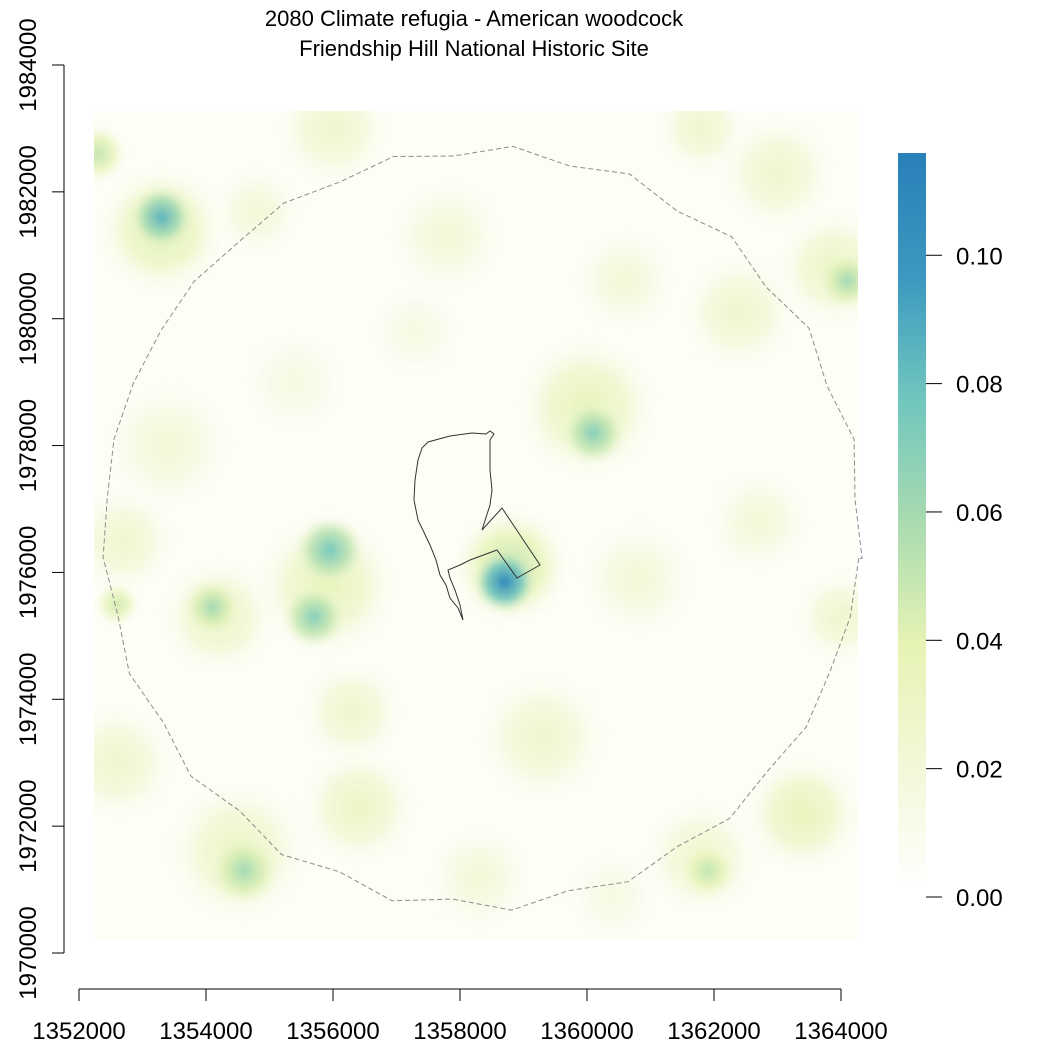 The width and height of the screenshot is (1050, 1050). What do you see at coordinates (964, 577) in the screenshot?
I see `legend-ticks: 0.00 0.02 0.04 0.06 0.08 0.10` at bounding box center [964, 577].